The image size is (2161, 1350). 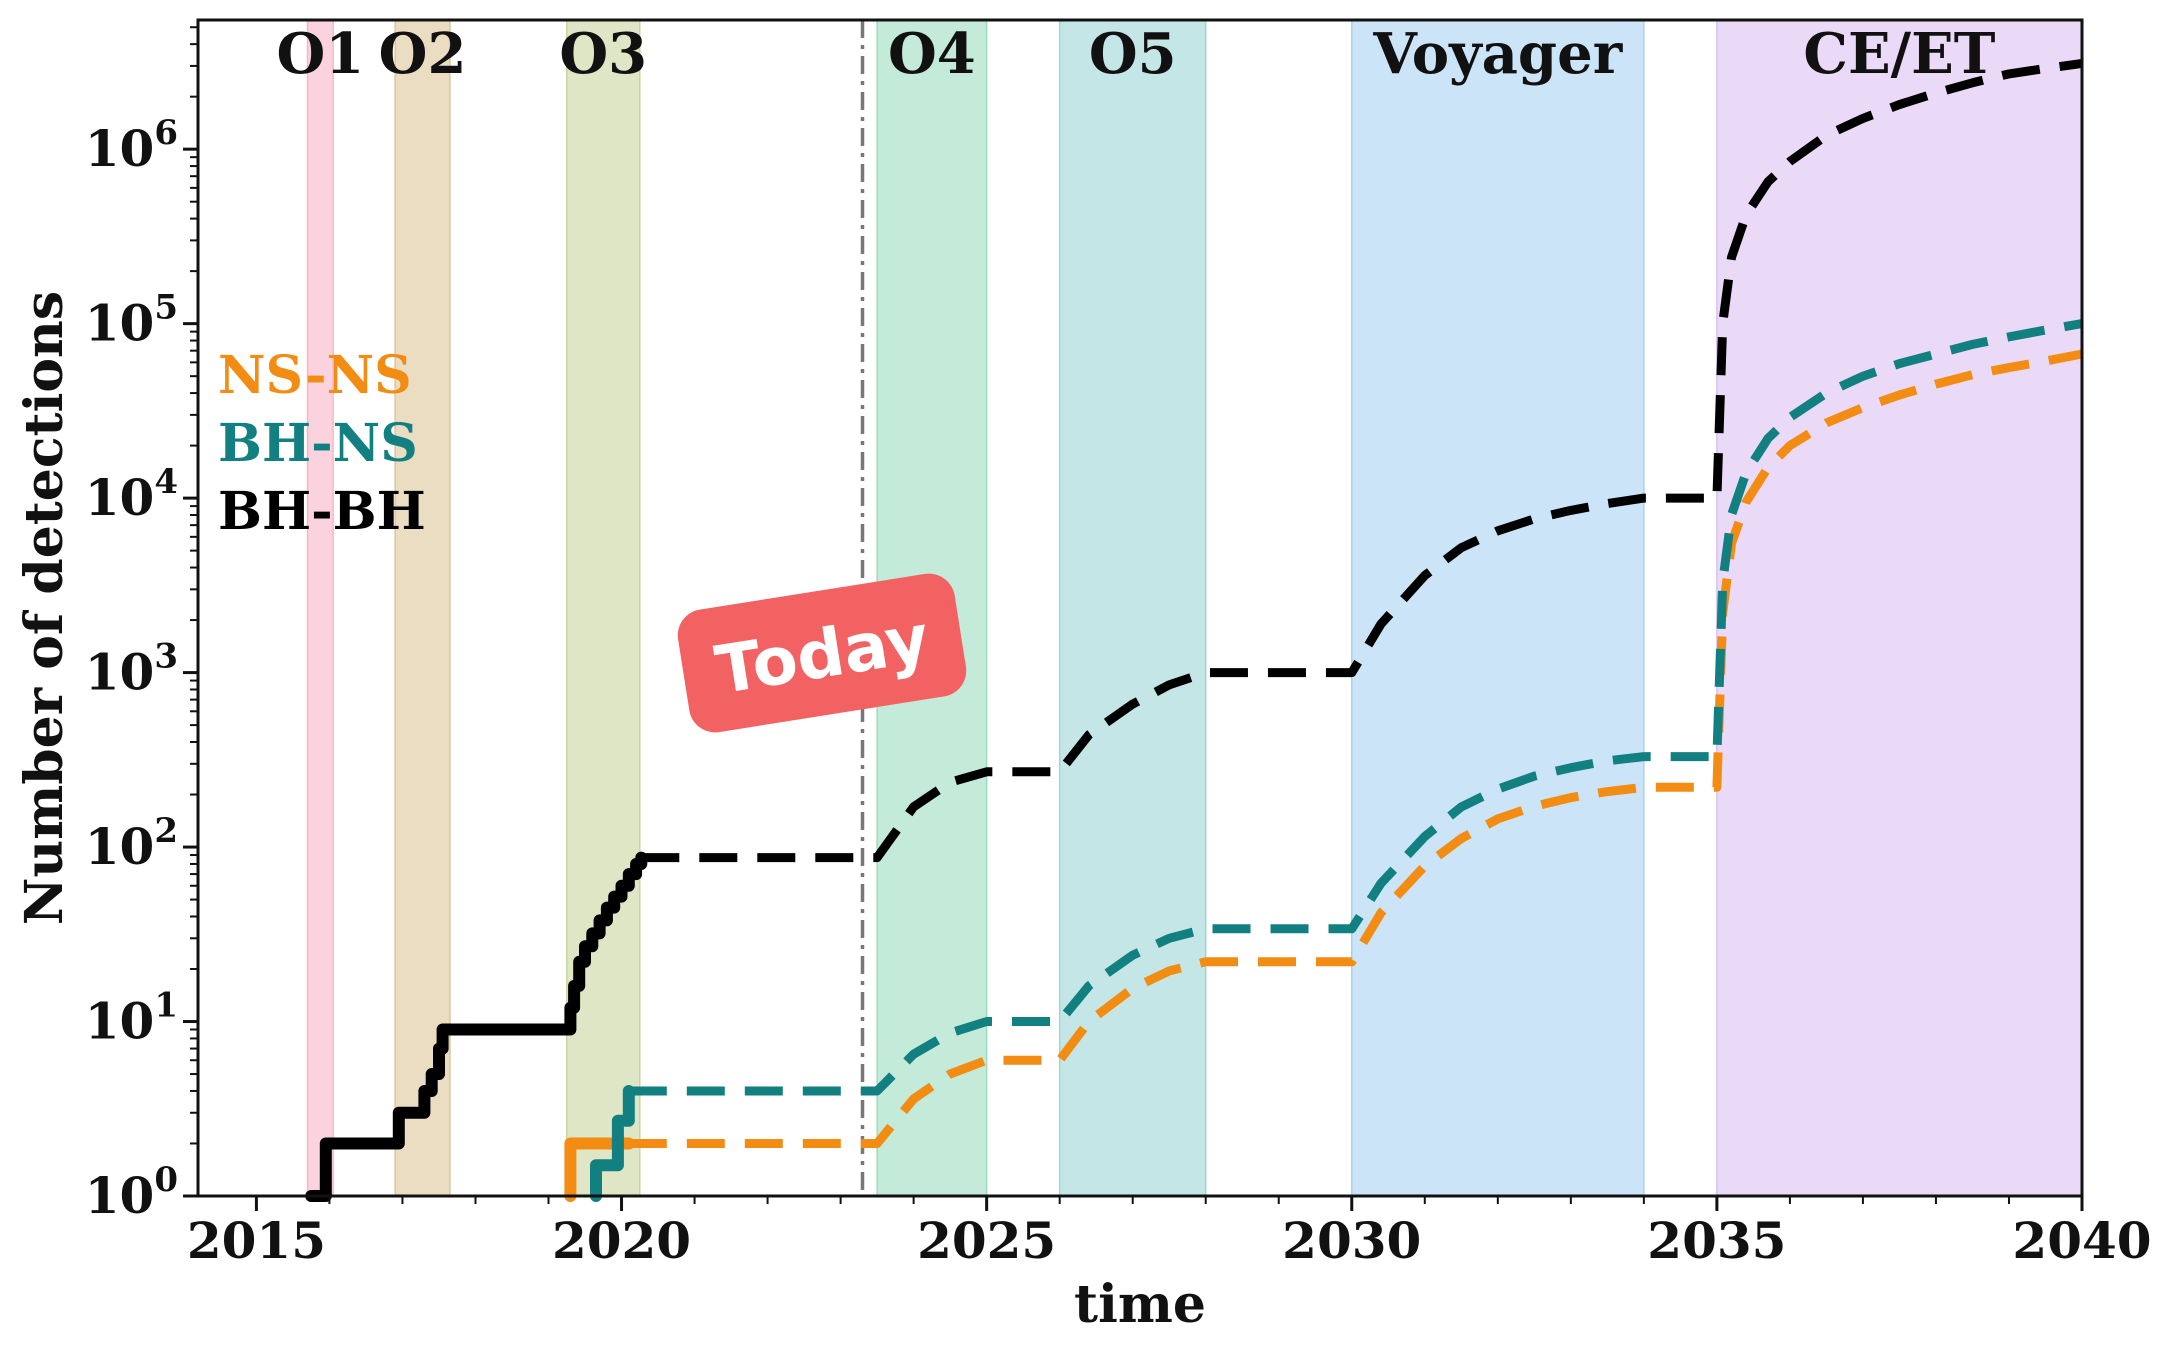 I want to click on y-tick-label-2: 10², so click(x=131, y=843).